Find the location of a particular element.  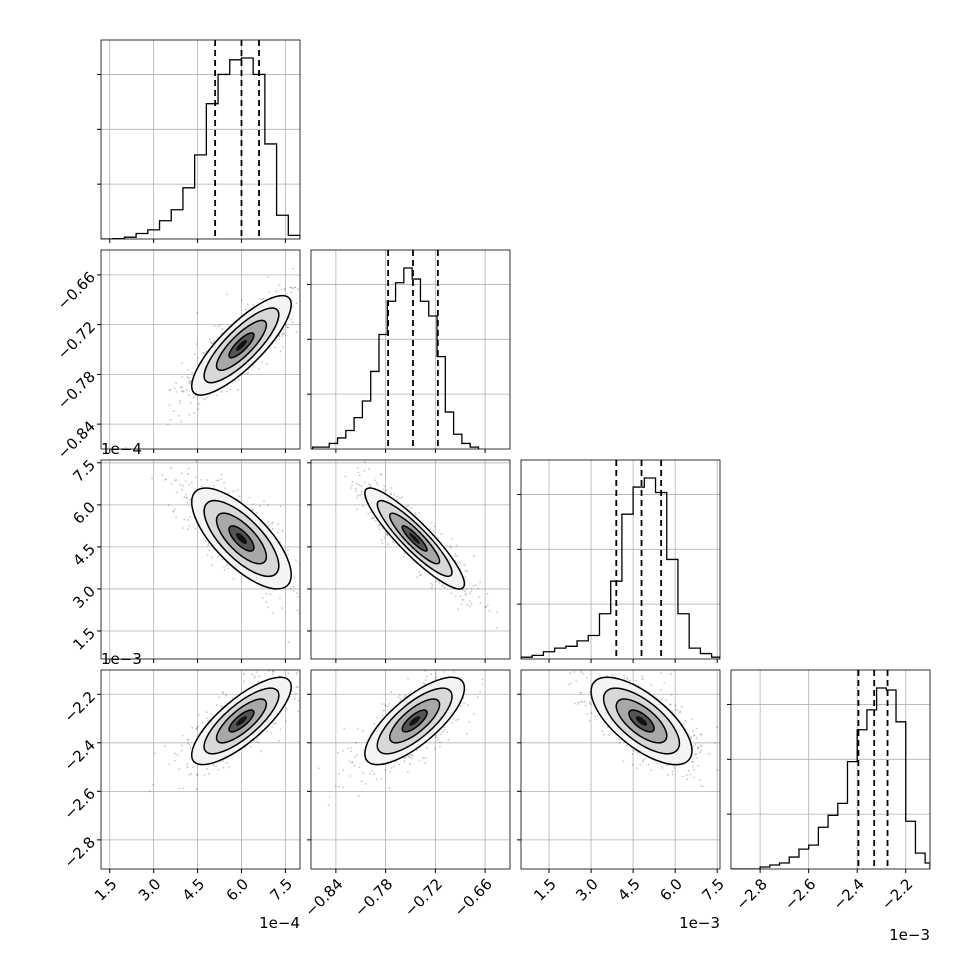

y-tick-label: −0.78 is located at coordinates (76, 390).